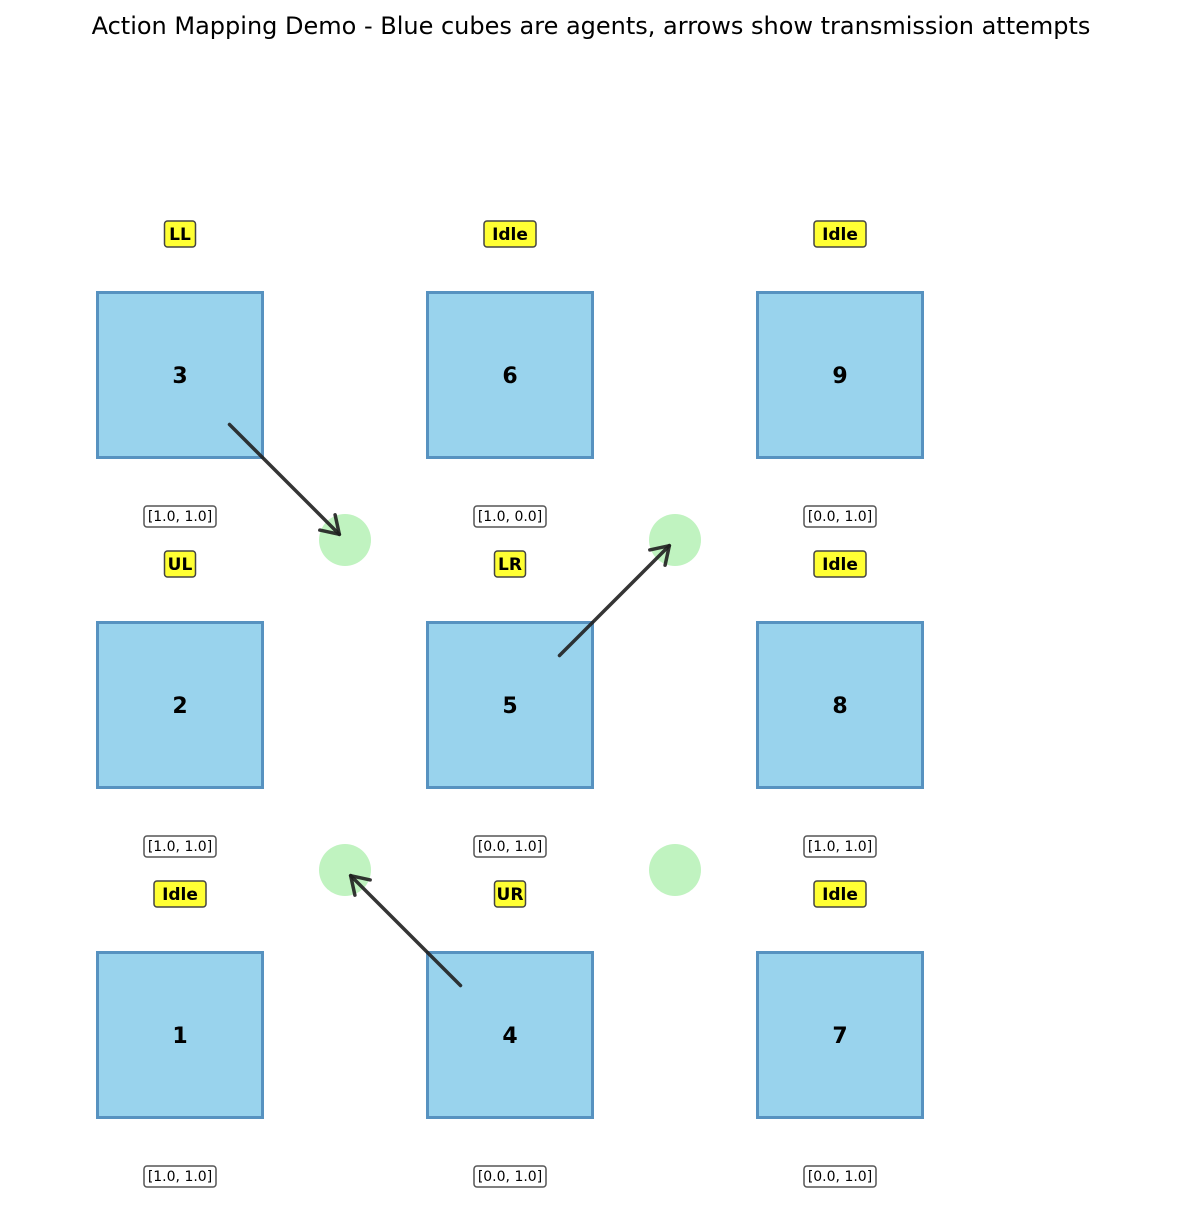 The width and height of the screenshot is (1183, 1216). I want to click on agent-cube-1: 1 Idle [1.0, 1.0], so click(180, 1034).